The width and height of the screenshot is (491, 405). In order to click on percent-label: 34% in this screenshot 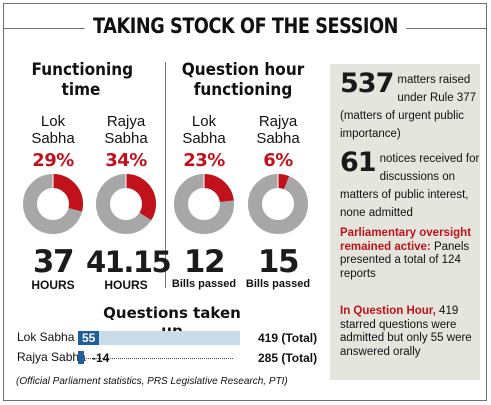, I will do `click(126, 160)`.